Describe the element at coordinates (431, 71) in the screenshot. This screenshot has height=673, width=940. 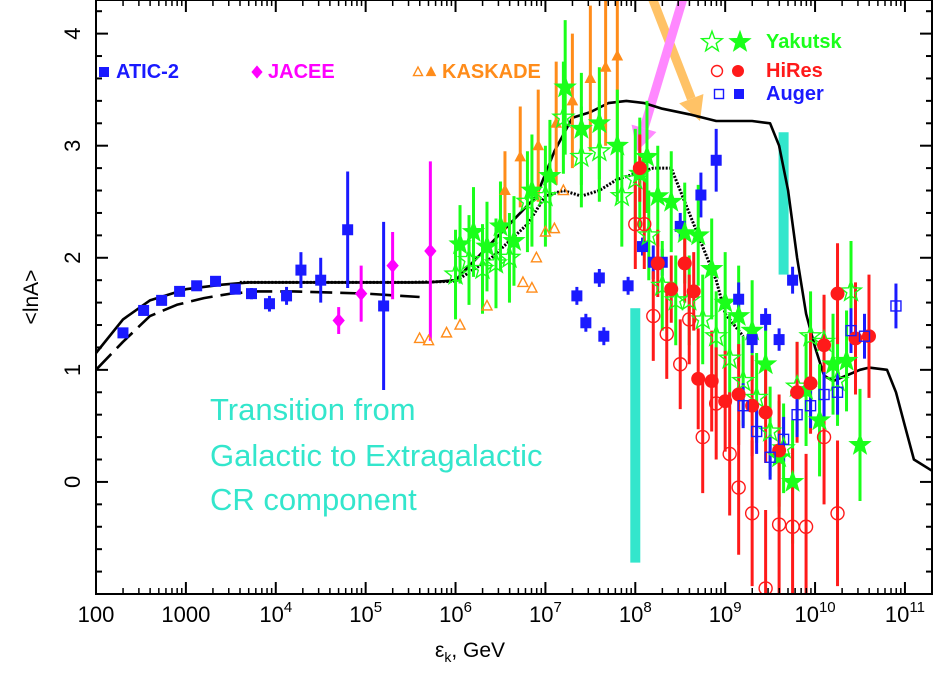
I see `legend-symbol-filled-triangle` at that location.